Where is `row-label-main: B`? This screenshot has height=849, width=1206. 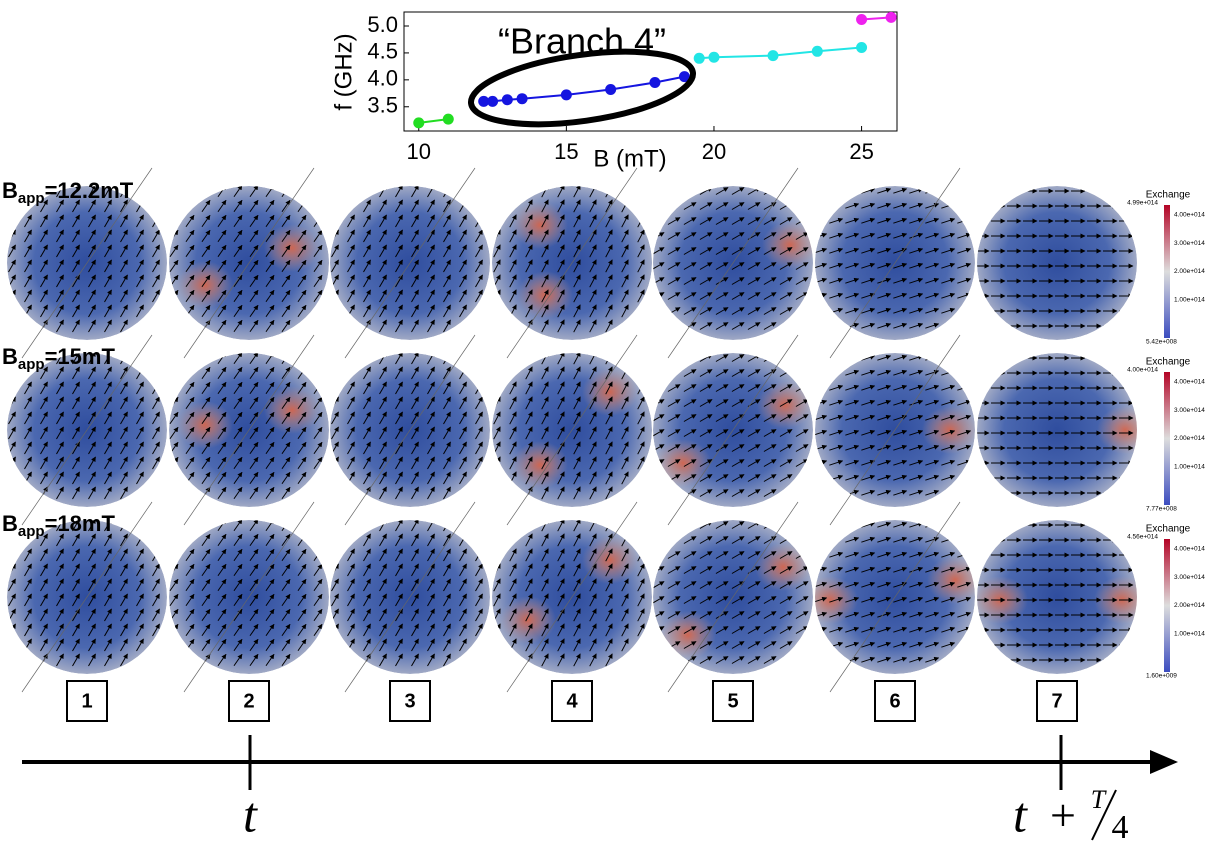
row-label-main: B is located at coordinates (10, 190).